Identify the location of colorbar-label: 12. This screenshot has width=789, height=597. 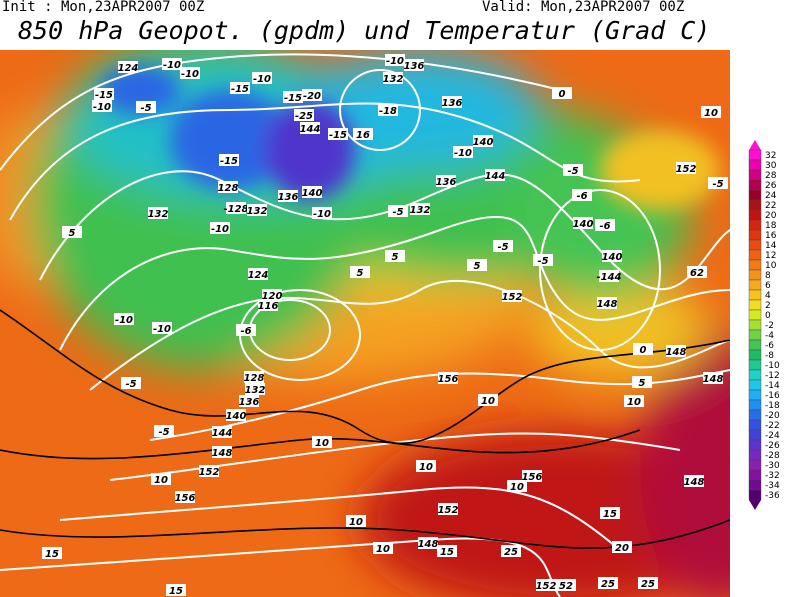
(770, 256).